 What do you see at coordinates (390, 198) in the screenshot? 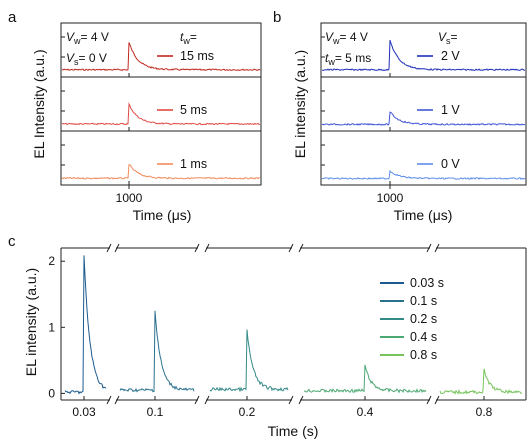
I see `panel-b-x-tick-label: 1000` at bounding box center [390, 198].